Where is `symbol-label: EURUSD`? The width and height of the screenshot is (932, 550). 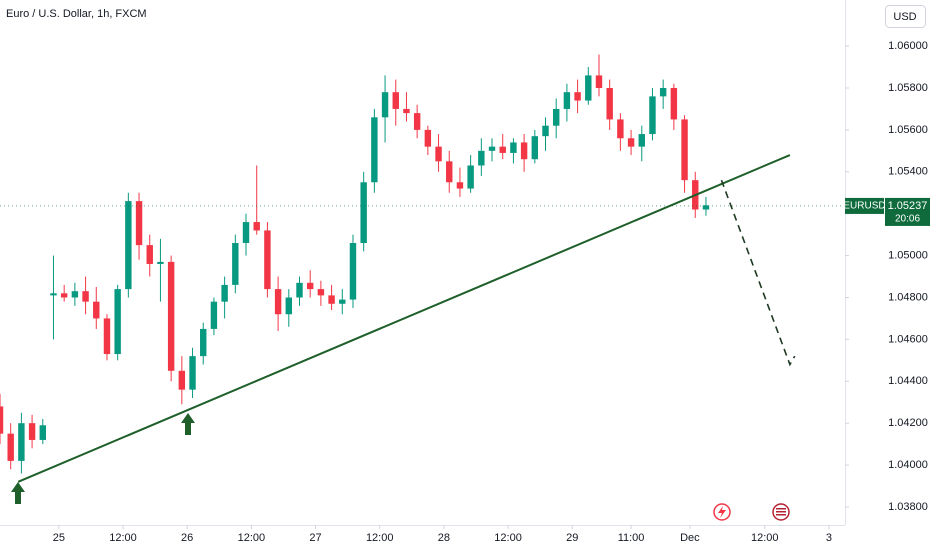 symbol-label: EURUSD is located at coordinates (864, 206).